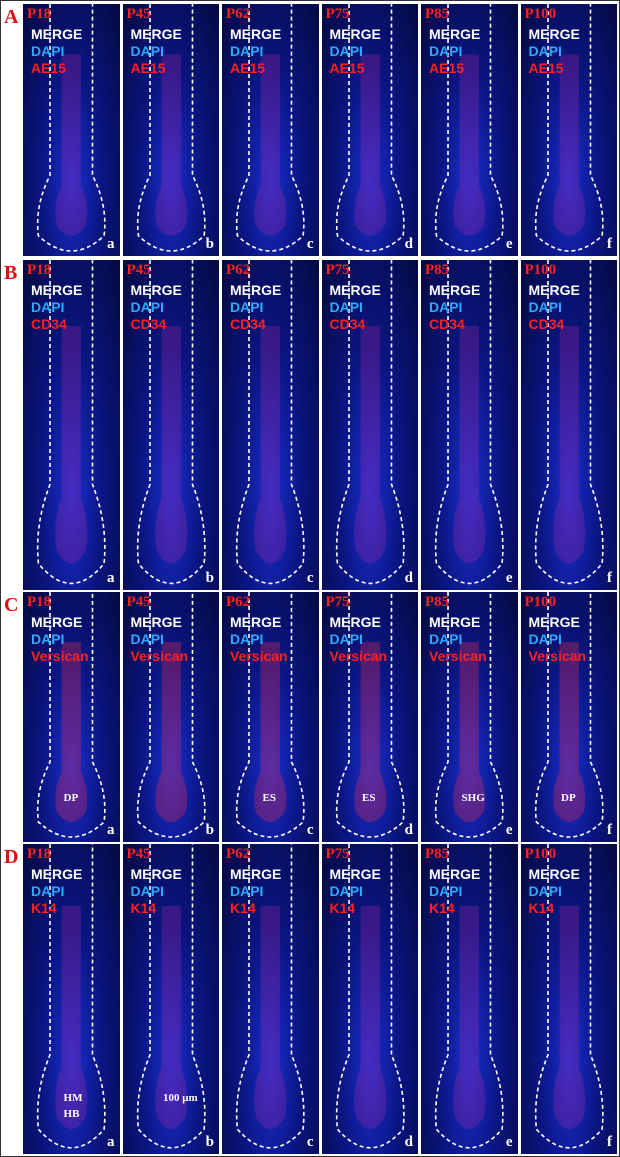 The width and height of the screenshot is (620, 1157). I want to click on micrograph-panel: P45 MERGE DAPI AE15 b, so click(170, 130).